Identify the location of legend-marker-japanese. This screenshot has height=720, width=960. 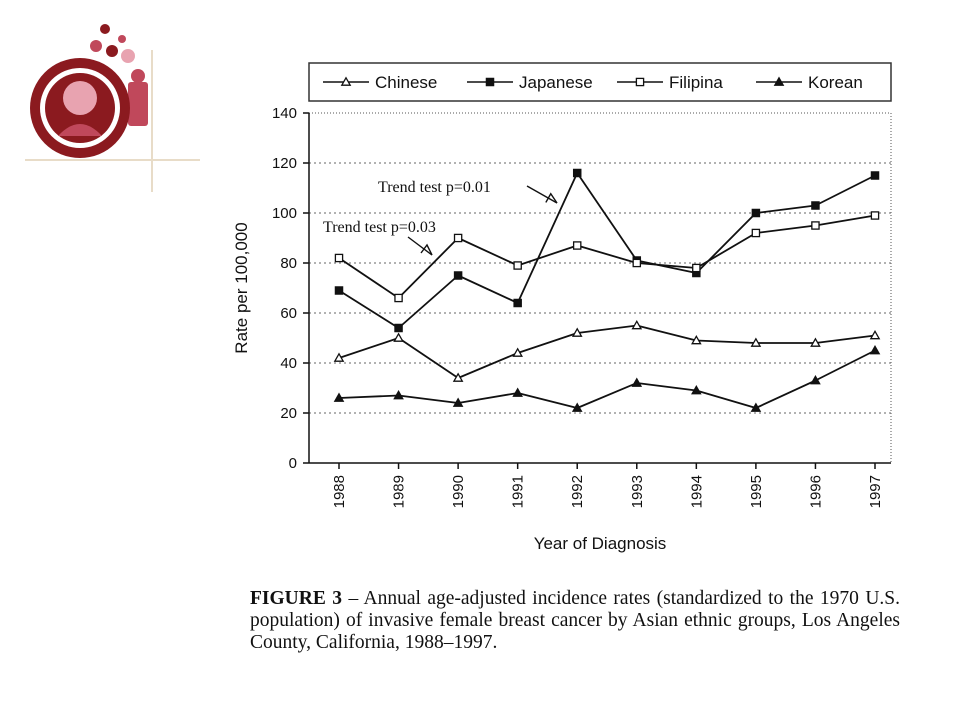
(490, 82).